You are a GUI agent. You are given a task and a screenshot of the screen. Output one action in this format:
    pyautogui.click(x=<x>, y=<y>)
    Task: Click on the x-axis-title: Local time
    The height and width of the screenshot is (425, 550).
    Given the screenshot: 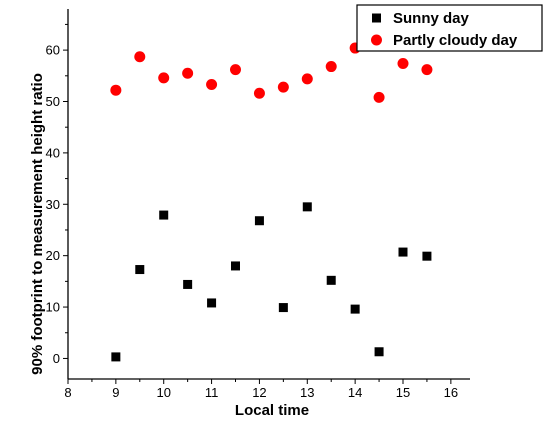 What is the action you would take?
    pyautogui.click(x=272, y=410)
    